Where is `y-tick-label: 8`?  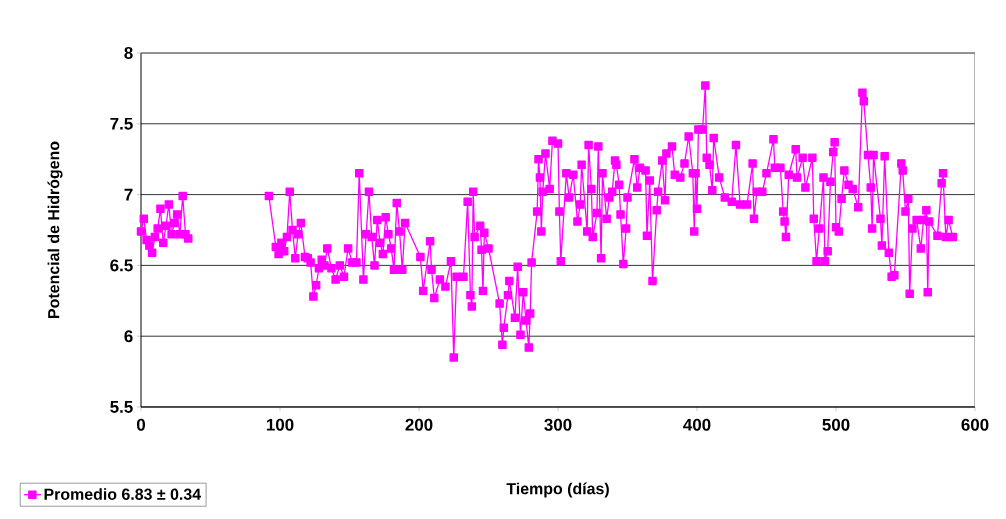
y-tick-label: 8 is located at coordinates (128, 52).